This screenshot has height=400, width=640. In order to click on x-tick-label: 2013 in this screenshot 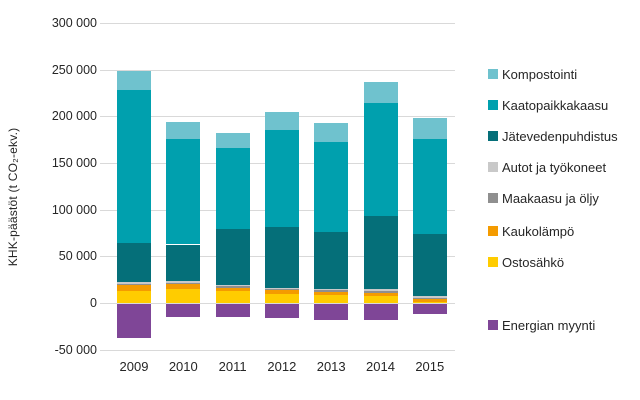, I will do `click(331, 366)`.